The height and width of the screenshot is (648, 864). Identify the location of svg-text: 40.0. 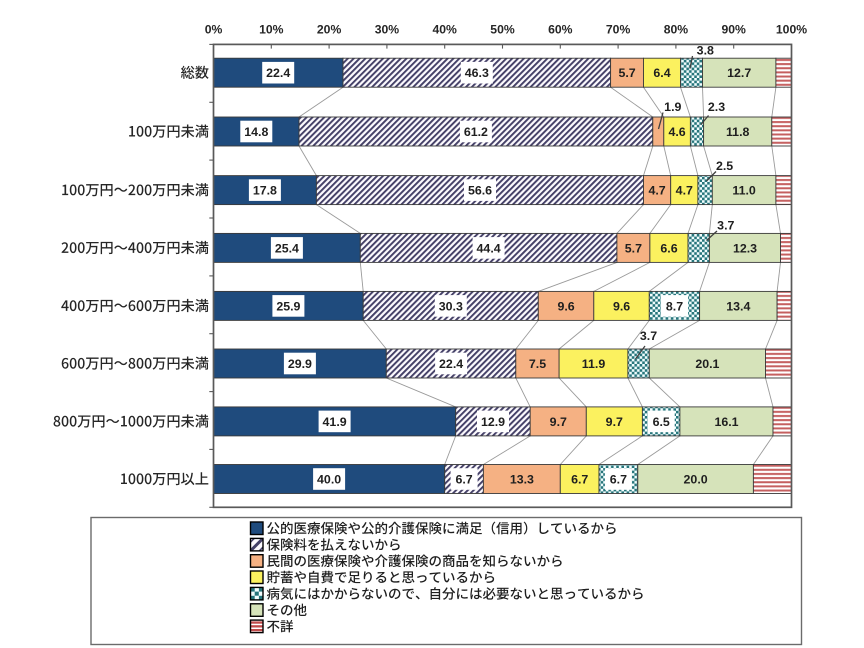
(329, 480).